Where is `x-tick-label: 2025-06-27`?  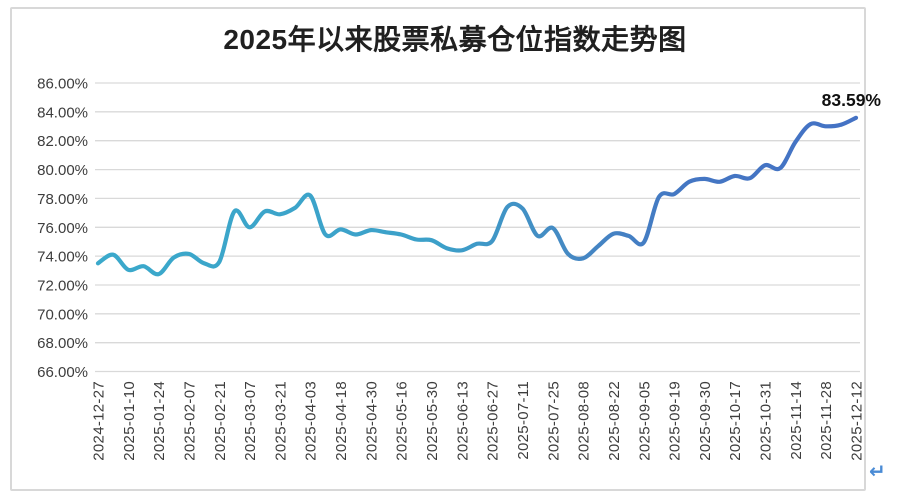 x-tick-label: 2025-06-27 is located at coordinates (493, 421).